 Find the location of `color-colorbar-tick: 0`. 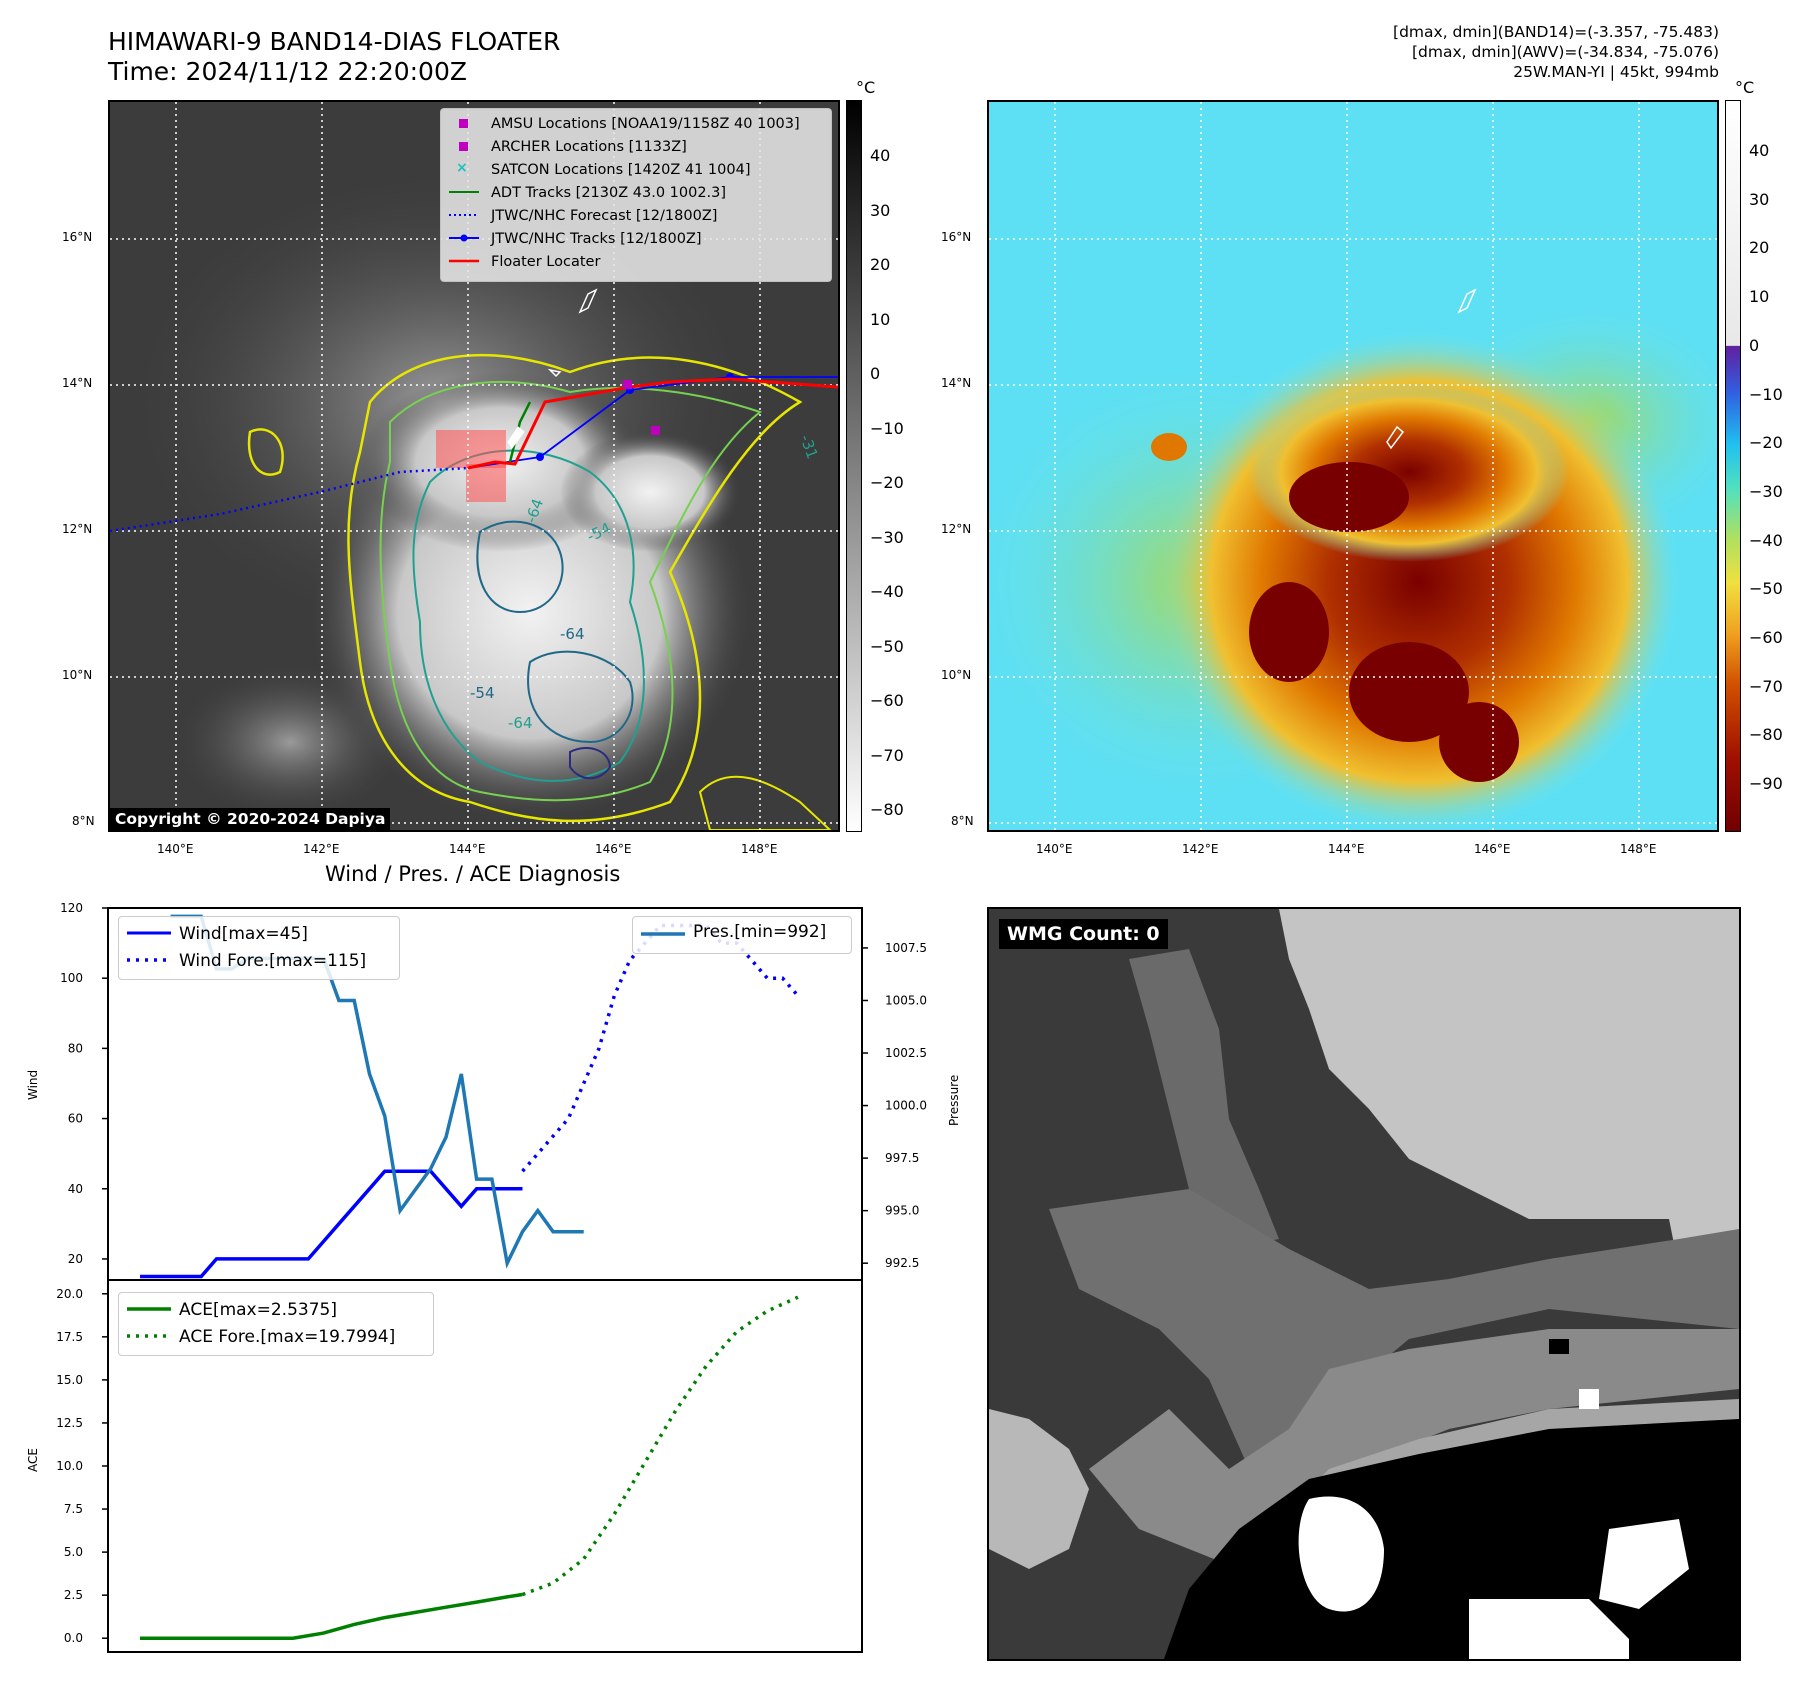

color-colorbar-tick: 0 is located at coordinates (1754, 345).